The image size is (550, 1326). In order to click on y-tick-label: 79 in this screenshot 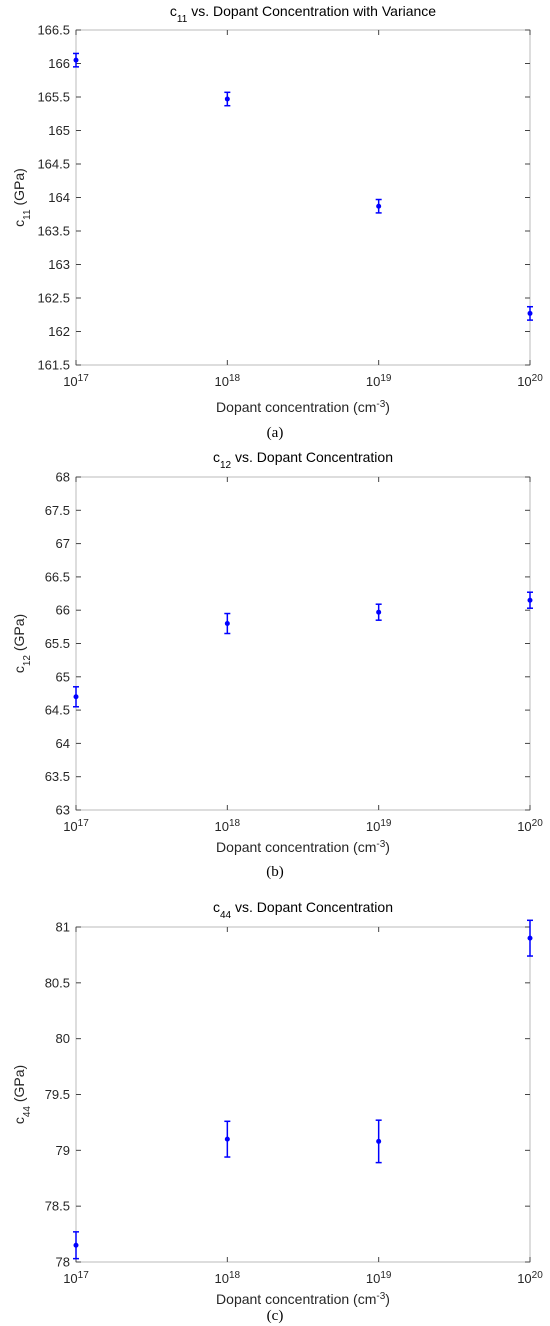, I will do `click(63, 1150)`.